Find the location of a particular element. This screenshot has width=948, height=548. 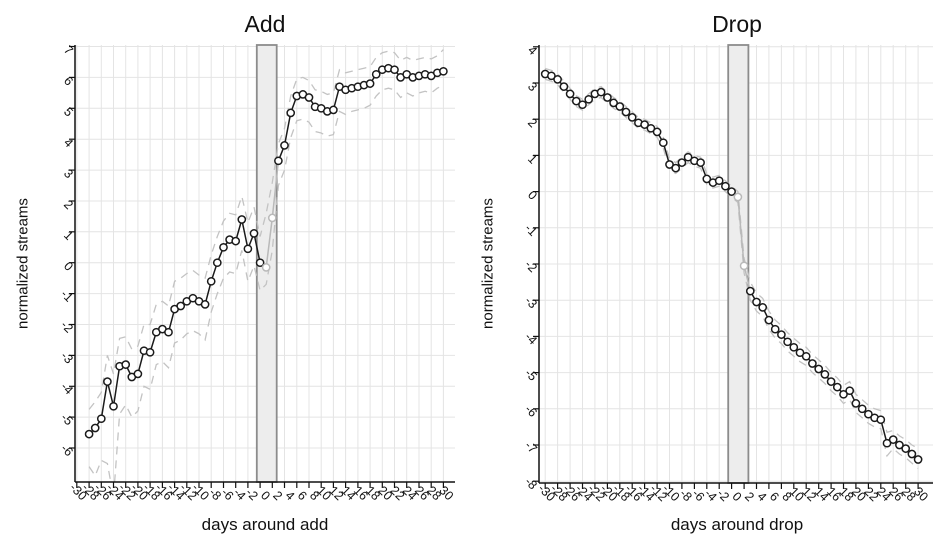

panel-title-drop: Drop is located at coordinates (737, 24).